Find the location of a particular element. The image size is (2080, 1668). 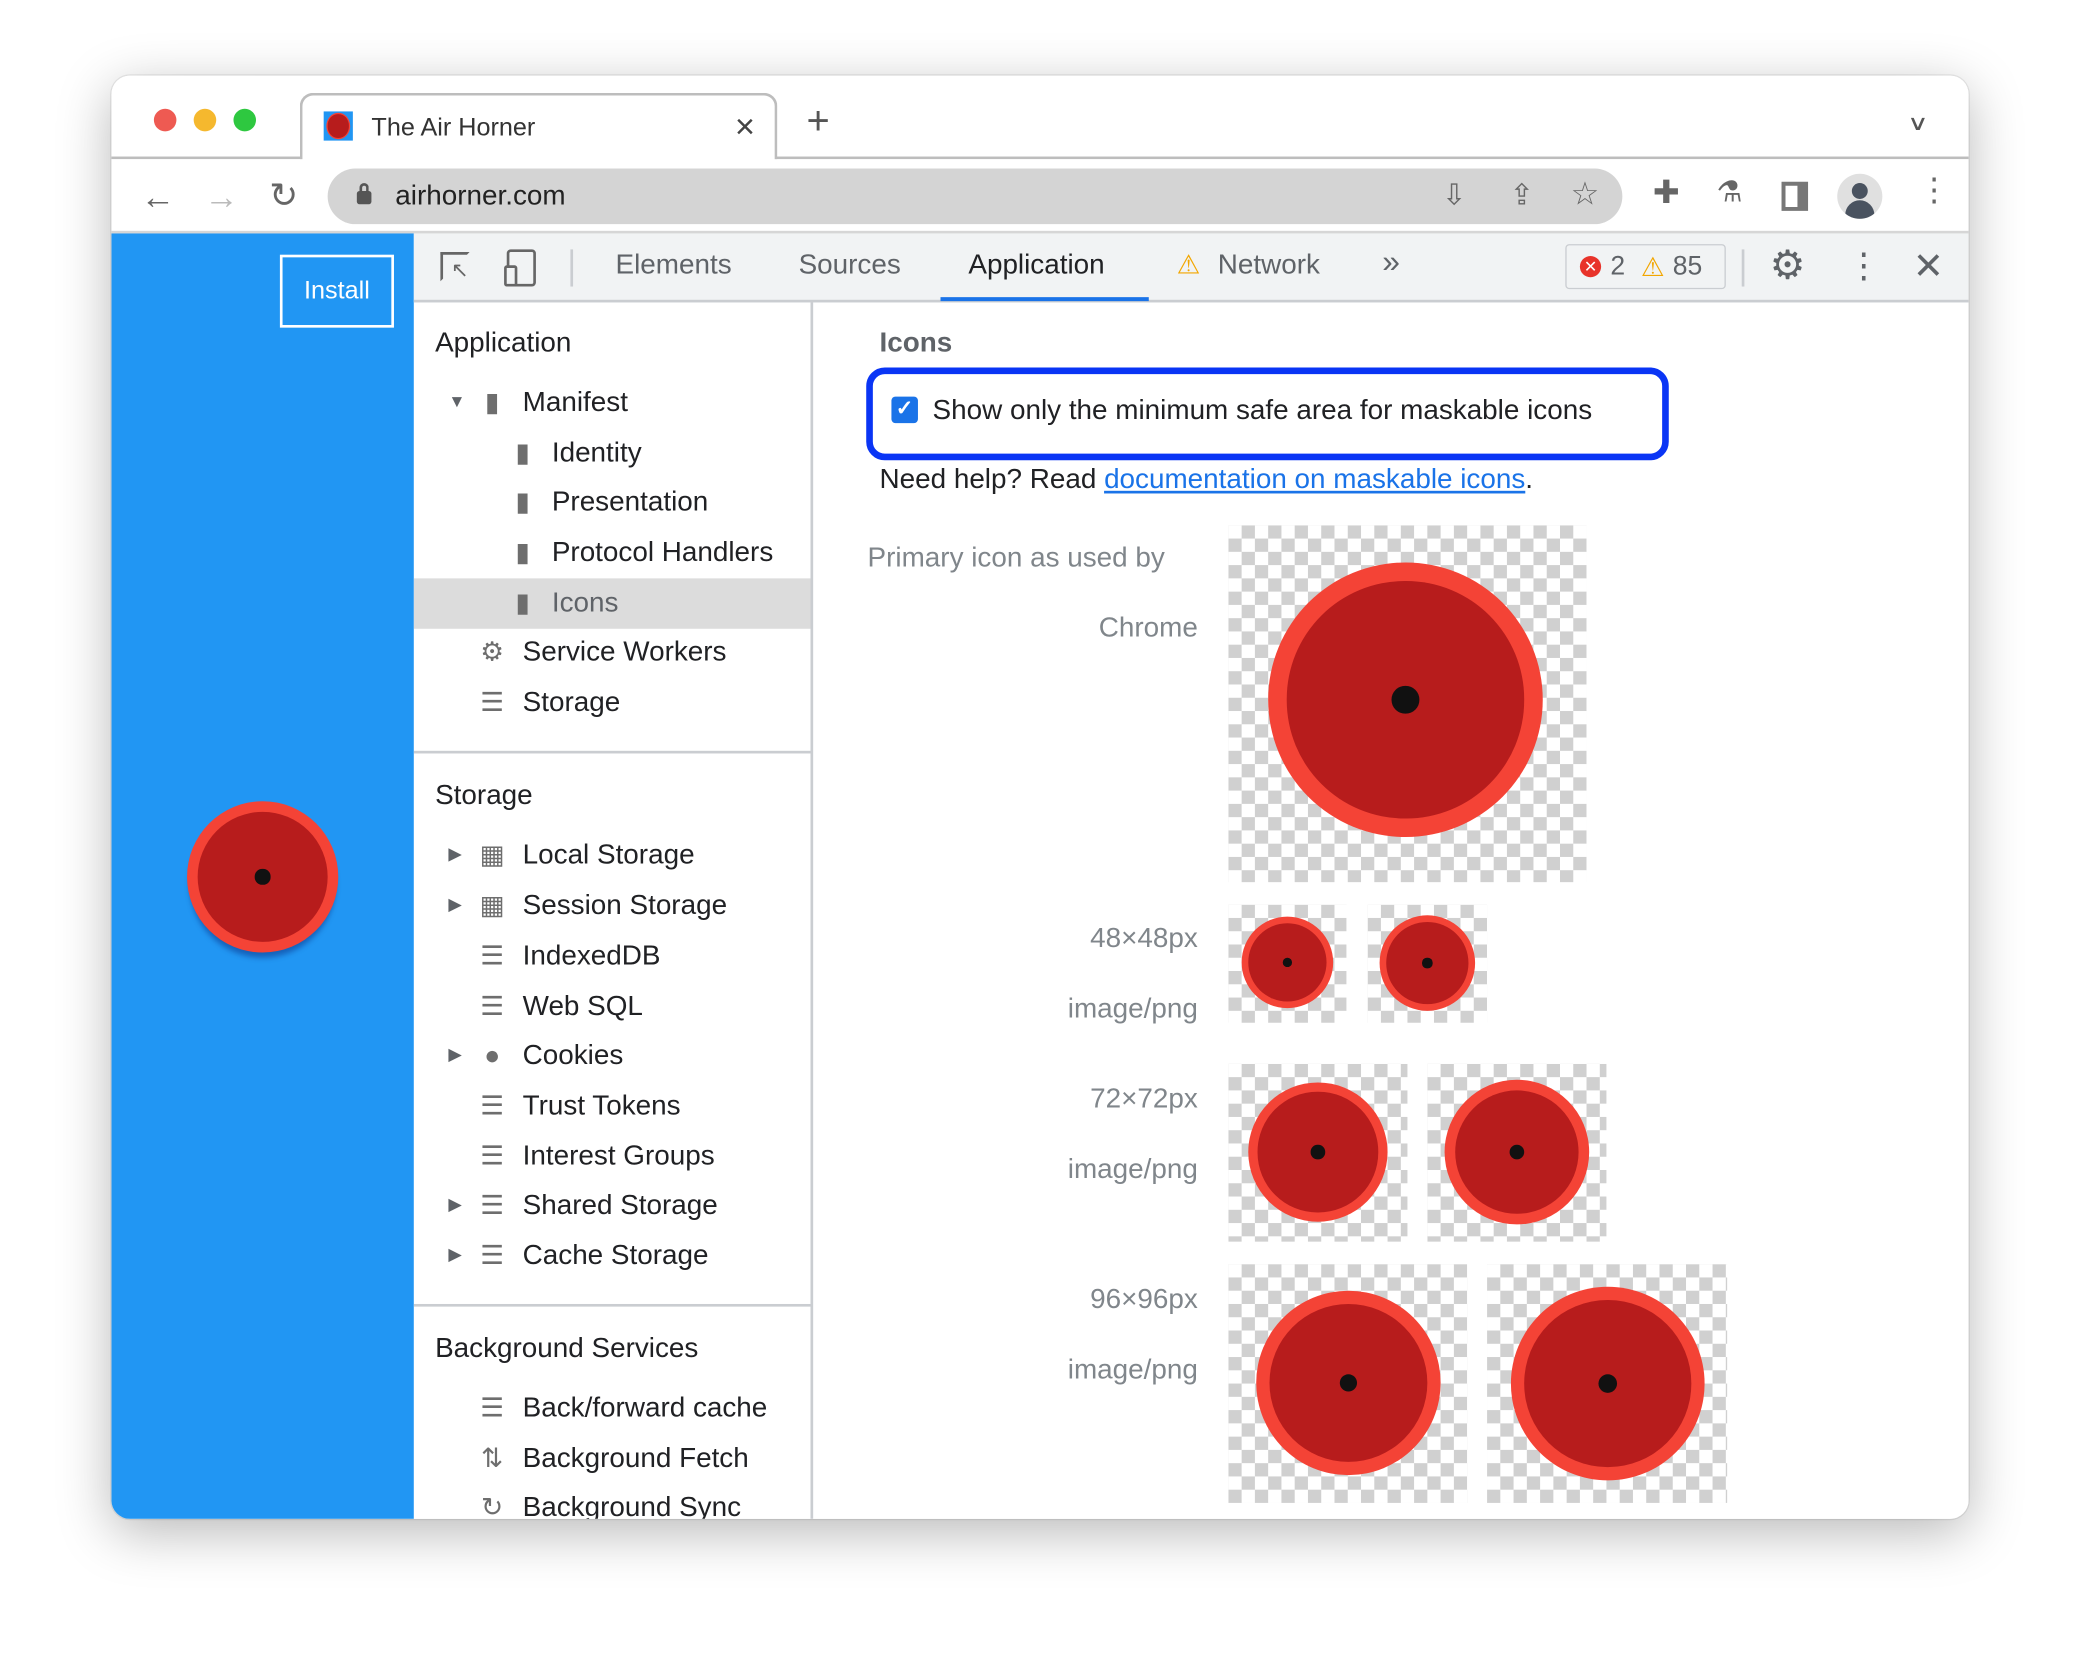

tab-search-chevron-icon: ∨ is located at coordinates (1918, 124).